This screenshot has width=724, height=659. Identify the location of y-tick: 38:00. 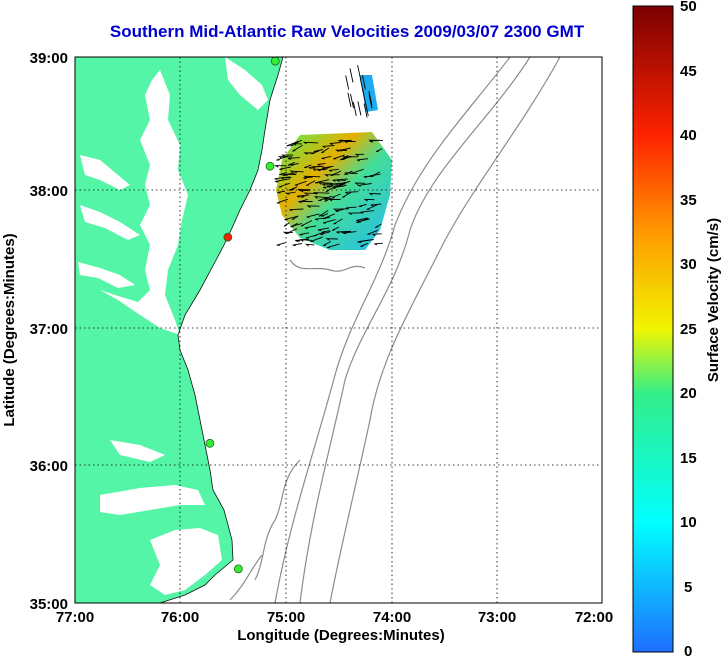
(49, 191).